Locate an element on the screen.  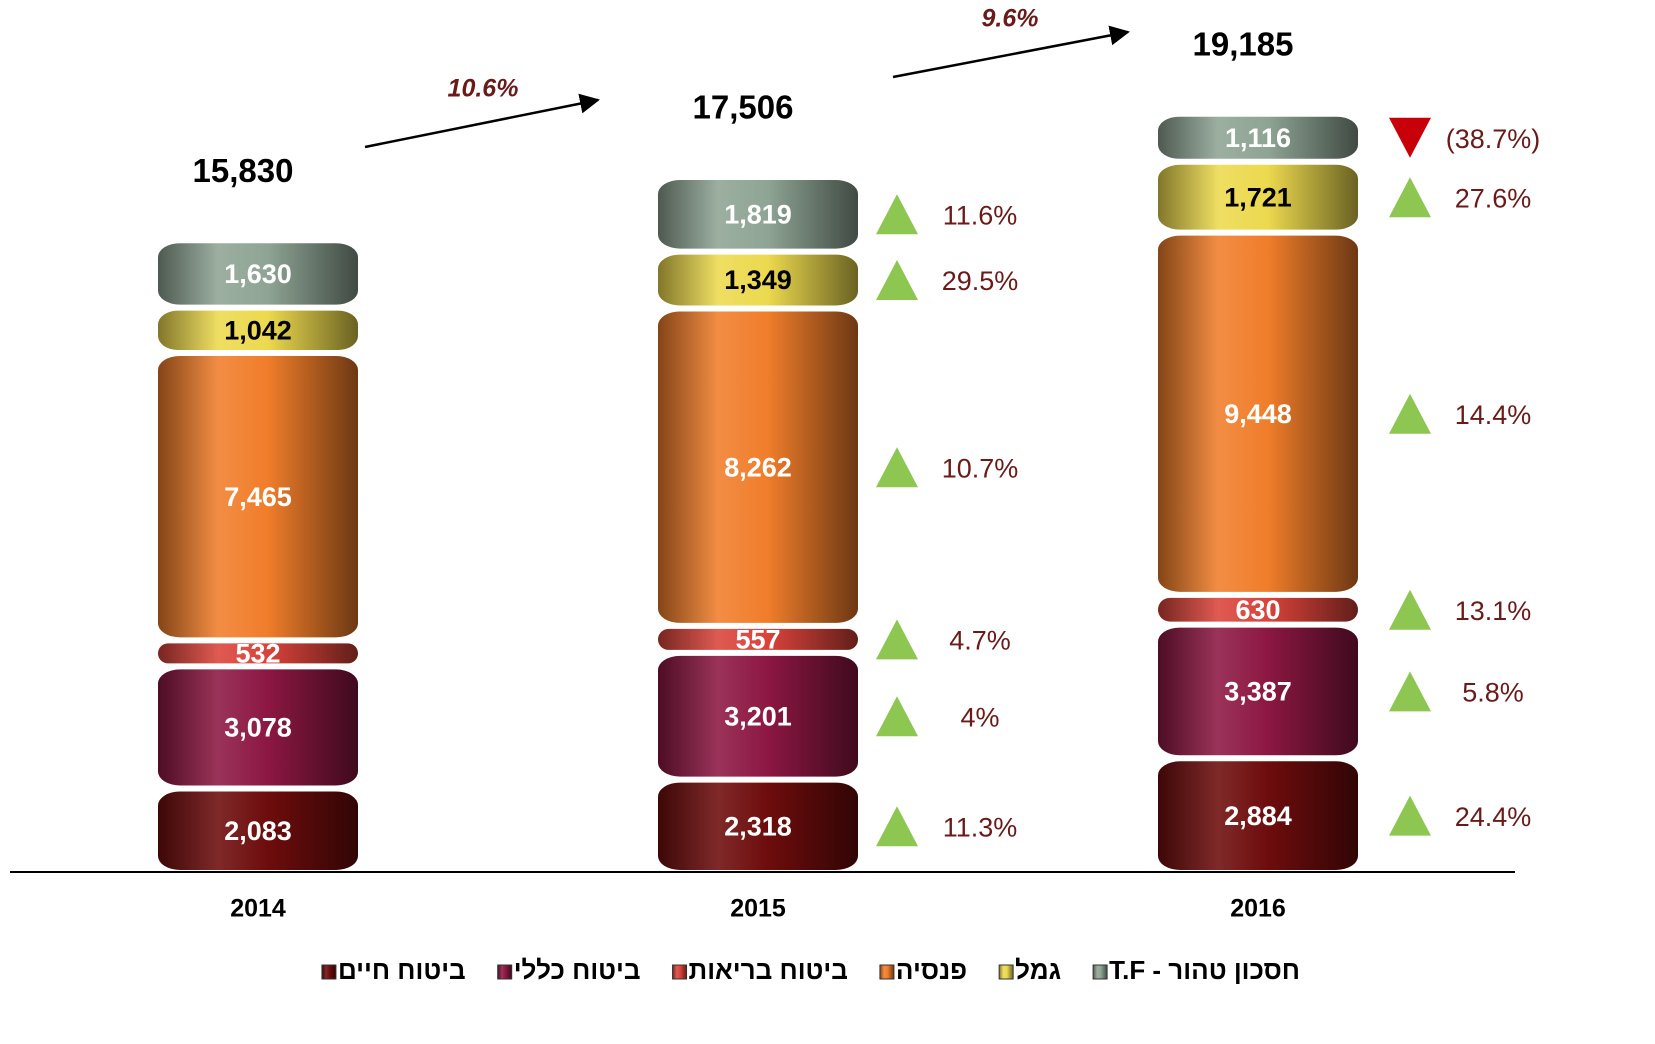
legend-label: חסכון טהור - T.F is located at coordinates (1204, 970).